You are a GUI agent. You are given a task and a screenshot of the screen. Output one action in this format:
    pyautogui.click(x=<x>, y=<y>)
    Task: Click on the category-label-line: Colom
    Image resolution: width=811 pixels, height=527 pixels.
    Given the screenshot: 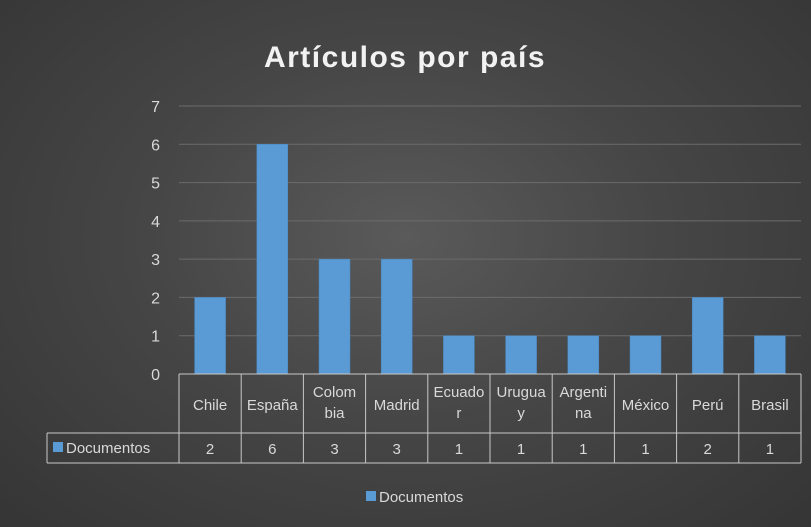 What is the action you would take?
    pyautogui.click(x=334, y=392)
    